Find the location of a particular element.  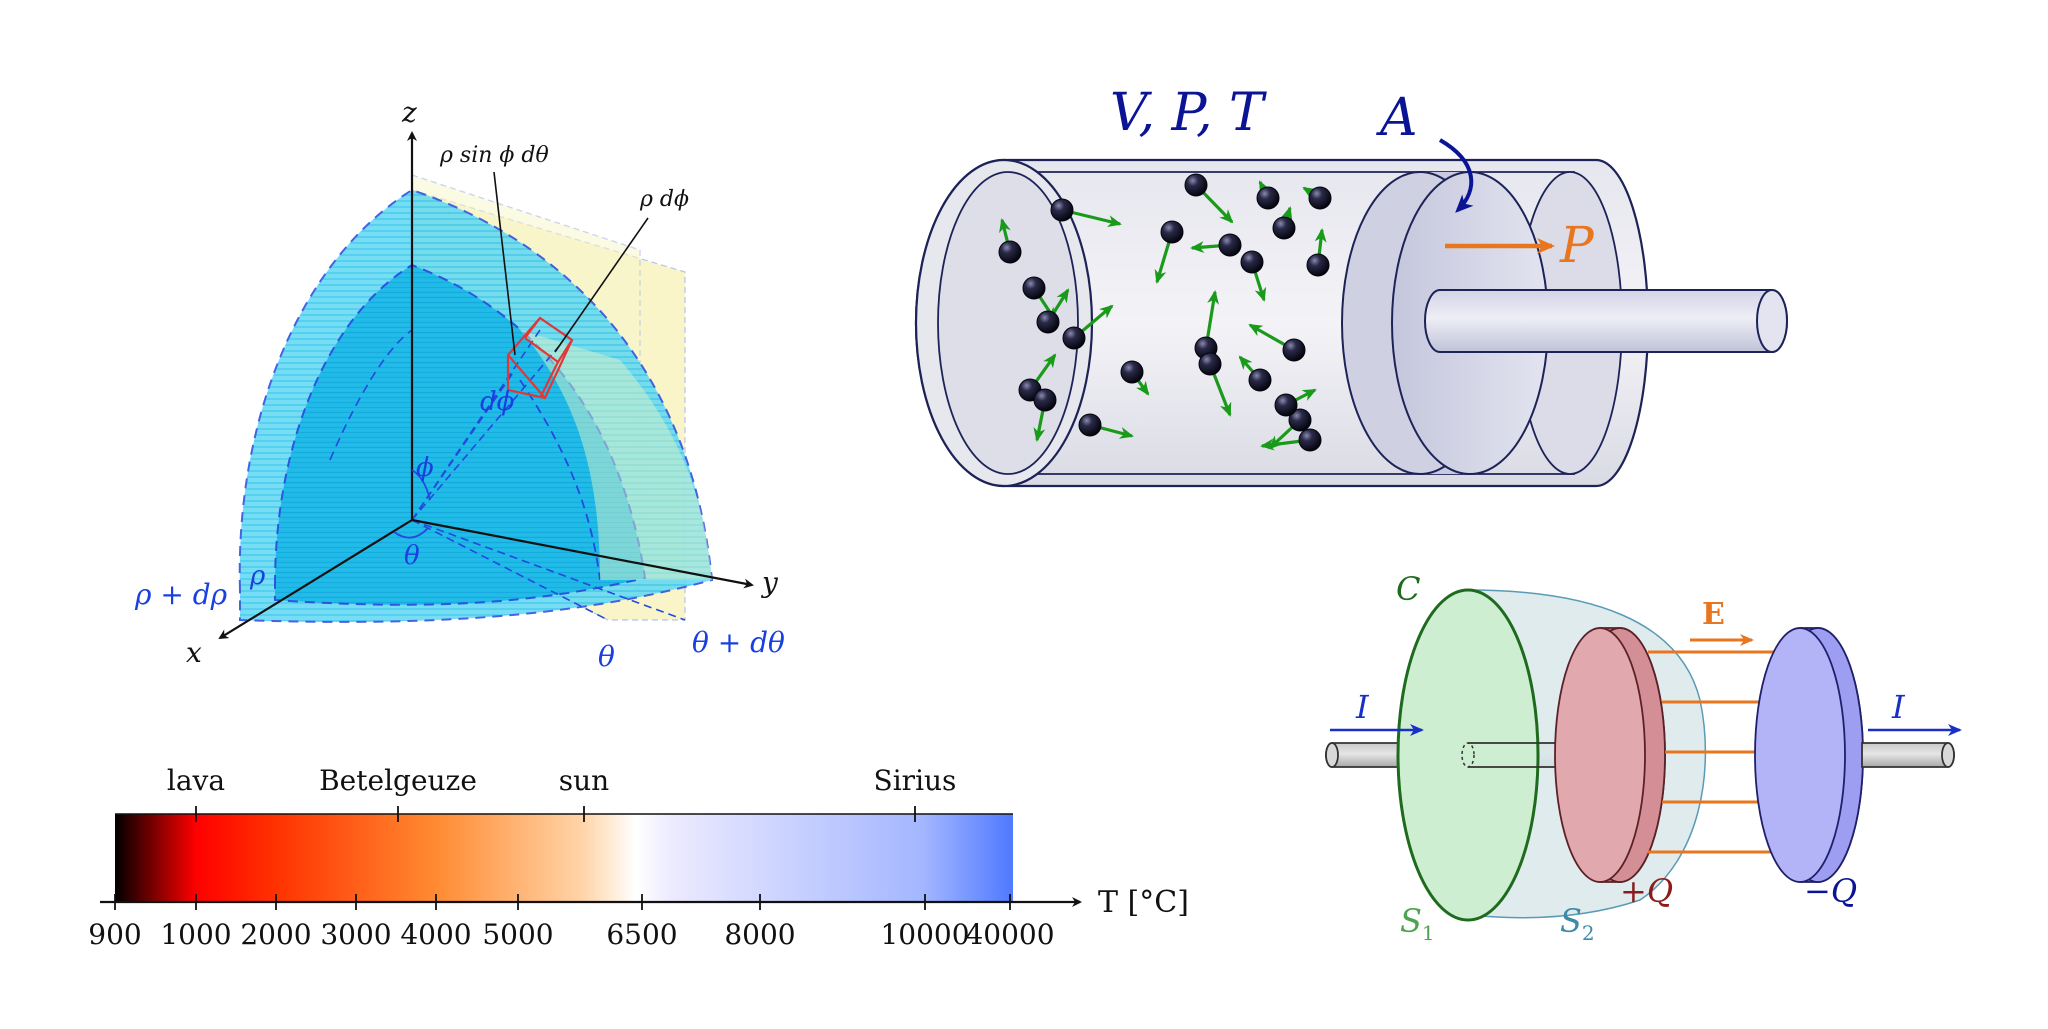

inner-arc is located at coordinates (560, 480).